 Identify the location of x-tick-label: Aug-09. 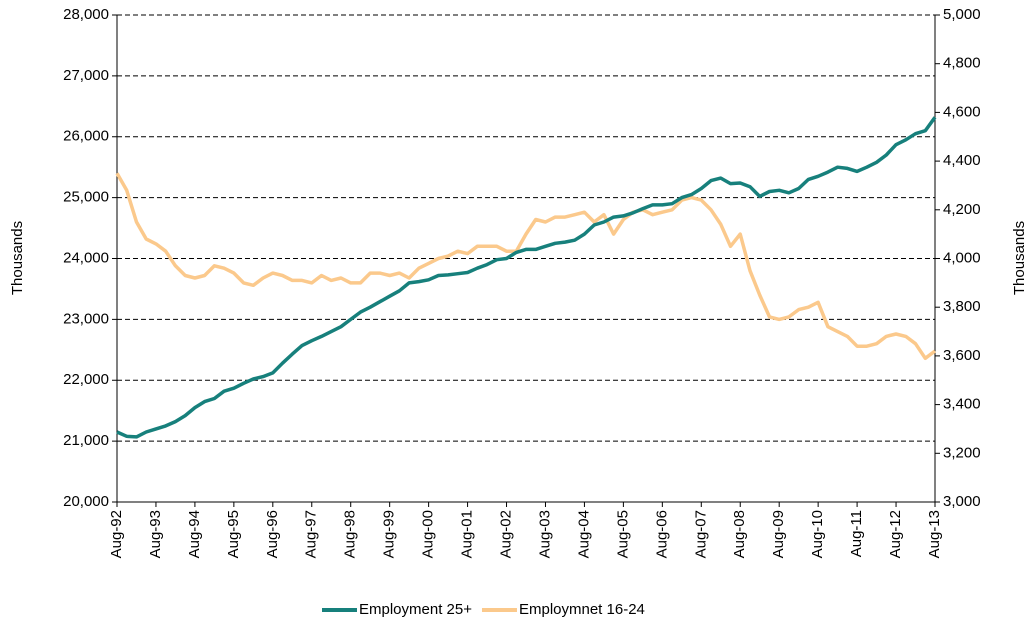
(778, 534).